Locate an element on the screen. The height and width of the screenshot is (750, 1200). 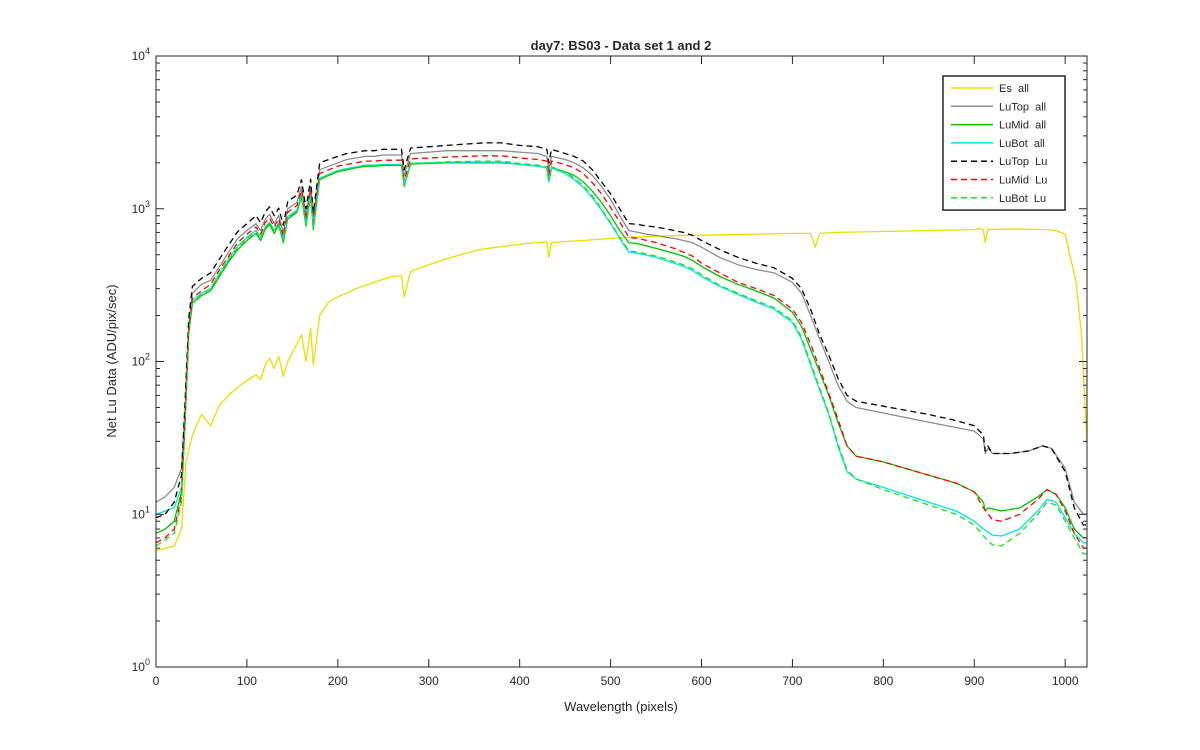
x-tick-label: 900 is located at coordinates (974, 681).